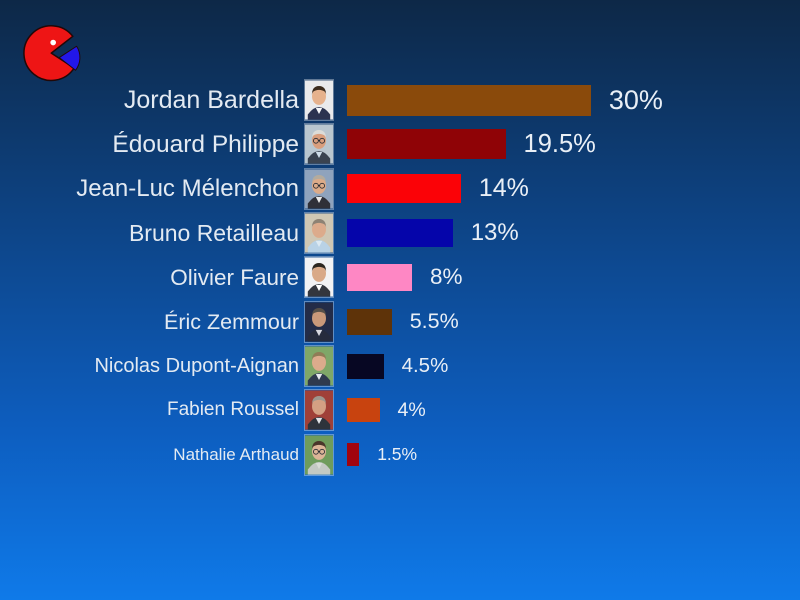 The image size is (800, 600). What do you see at coordinates (231, 321) in the screenshot?
I see `candidate-name: Éric Zemmour` at bounding box center [231, 321].